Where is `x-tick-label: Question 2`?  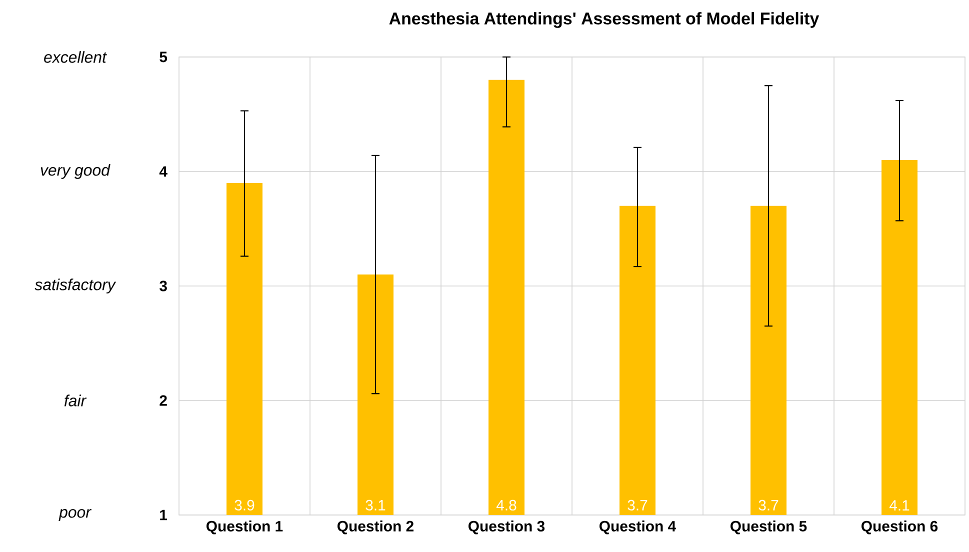 x-tick-label: Question 2 is located at coordinates (376, 527).